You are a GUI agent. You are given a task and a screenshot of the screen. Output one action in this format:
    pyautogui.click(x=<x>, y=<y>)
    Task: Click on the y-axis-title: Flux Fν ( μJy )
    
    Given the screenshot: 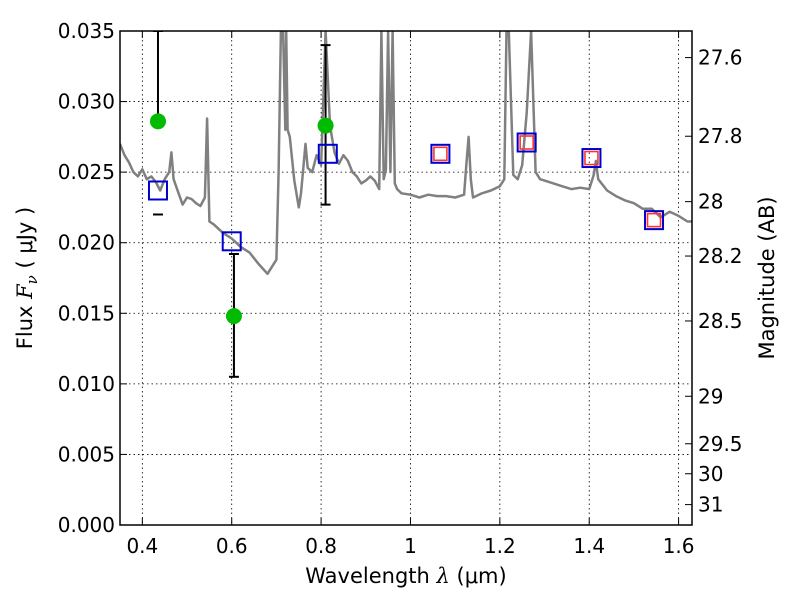 What is the action you would take?
    pyautogui.click(x=27, y=278)
    